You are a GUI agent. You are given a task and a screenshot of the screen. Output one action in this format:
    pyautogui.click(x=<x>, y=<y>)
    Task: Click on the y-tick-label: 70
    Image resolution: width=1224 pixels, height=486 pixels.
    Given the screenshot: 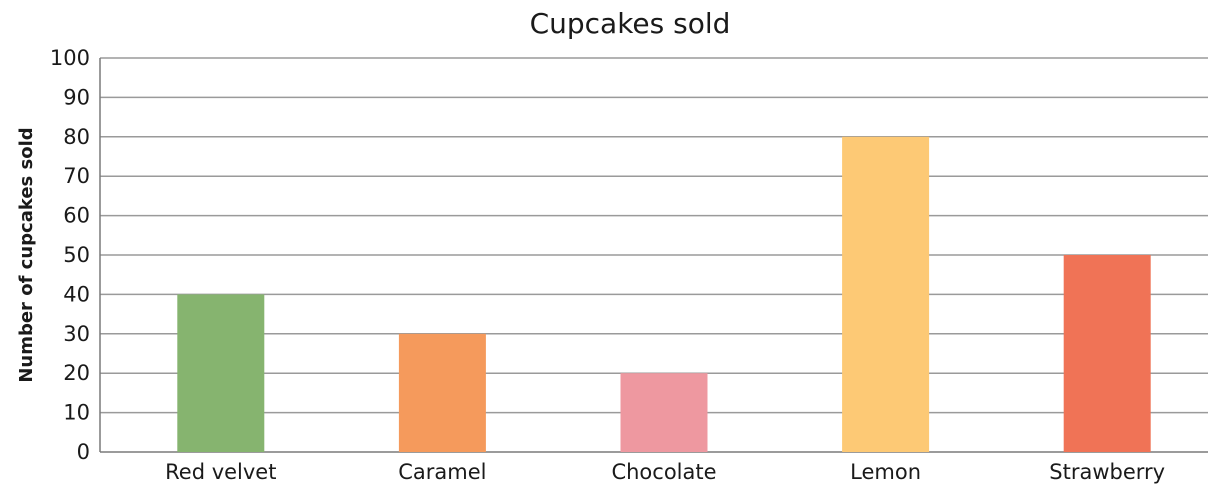 What is the action you would take?
    pyautogui.click(x=76, y=176)
    